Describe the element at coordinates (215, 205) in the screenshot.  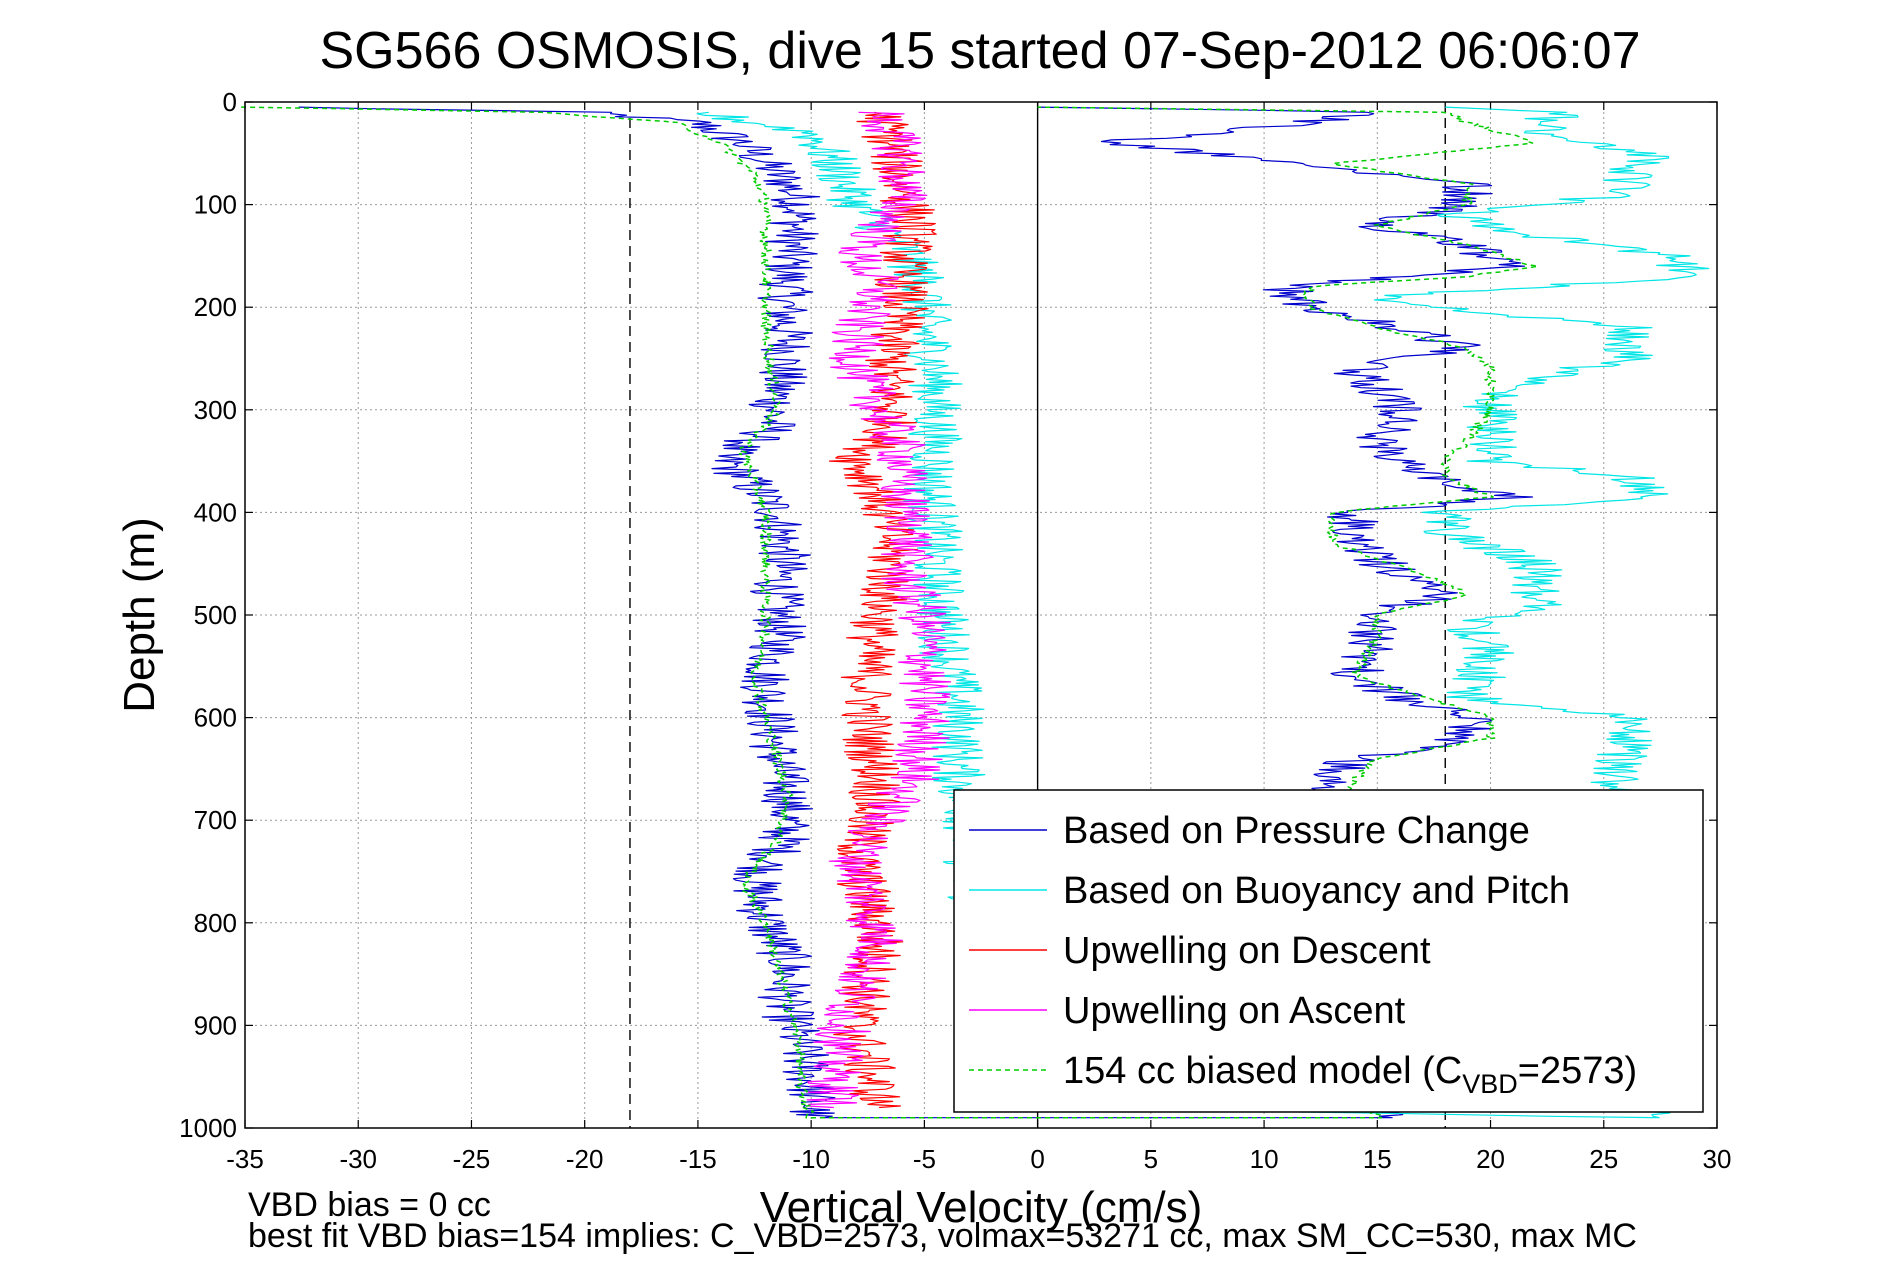
I see `y-tick-label: 100` at that location.